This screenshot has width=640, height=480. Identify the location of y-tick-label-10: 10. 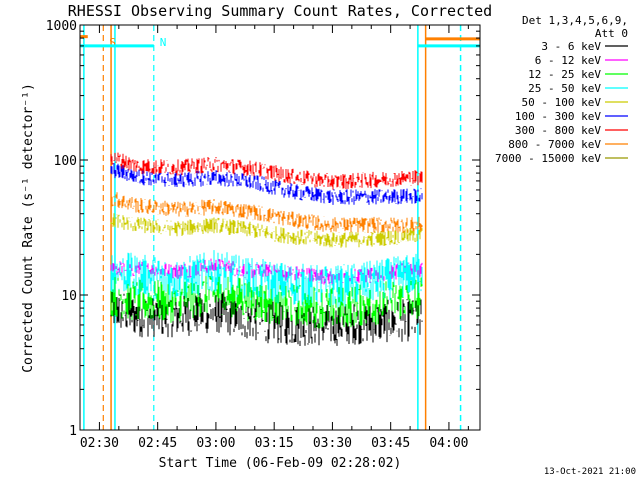
(69, 296).